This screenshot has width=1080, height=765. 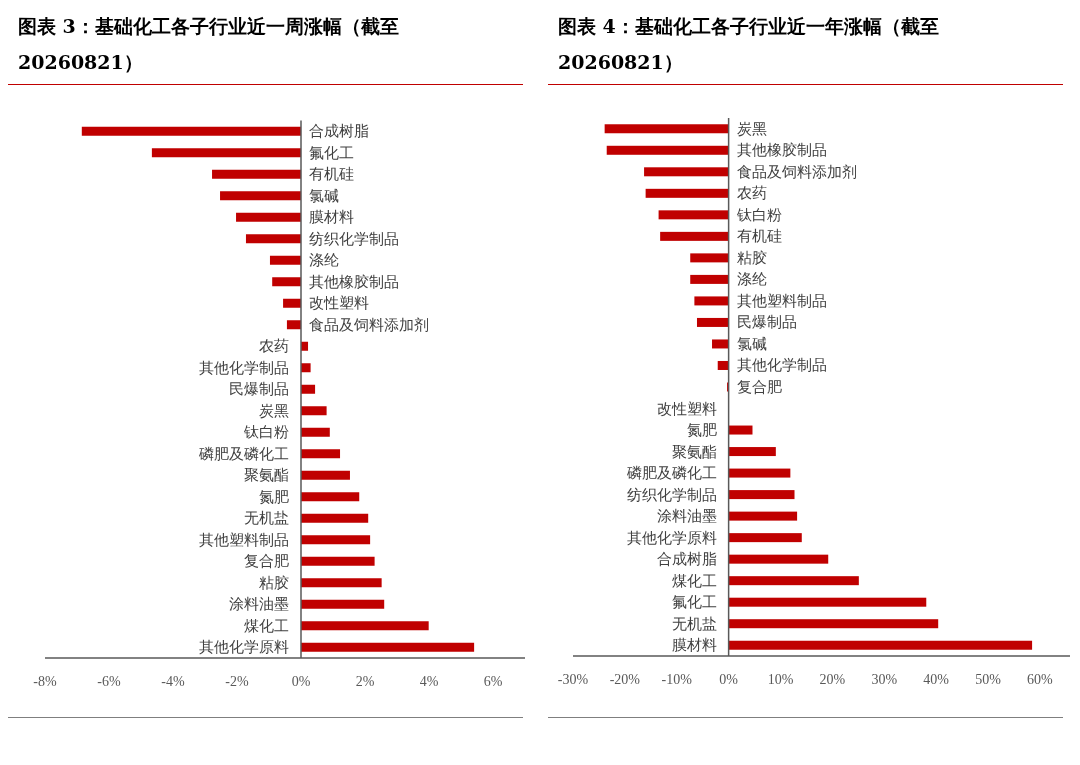 I want to click on x-tick-label: -4%, so click(x=173, y=681).